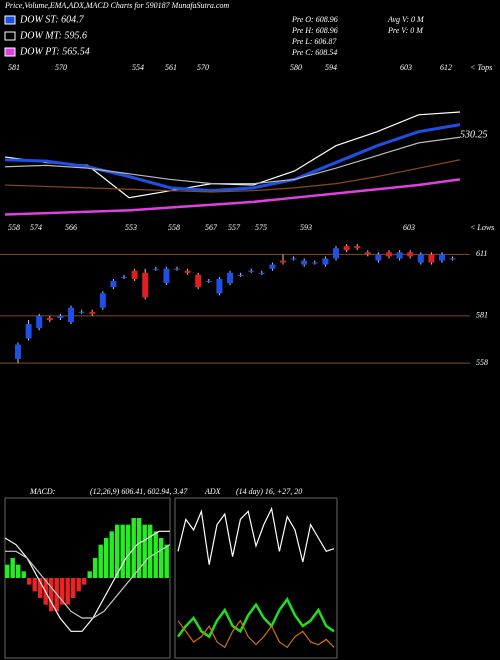  Describe the element at coordinates (131, 227) in the screenshot. I see `low-label: 553` at that location.